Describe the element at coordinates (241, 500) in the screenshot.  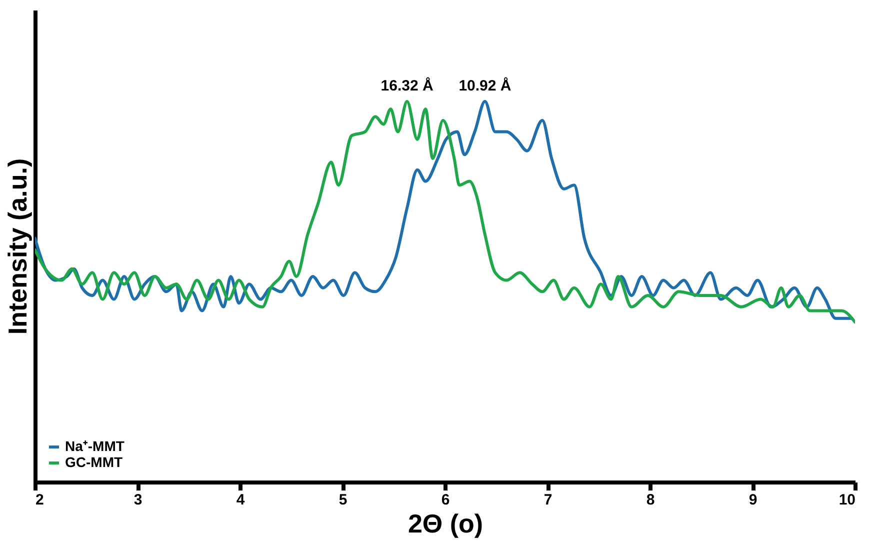
I see `x-tick-label: 4` at that location.